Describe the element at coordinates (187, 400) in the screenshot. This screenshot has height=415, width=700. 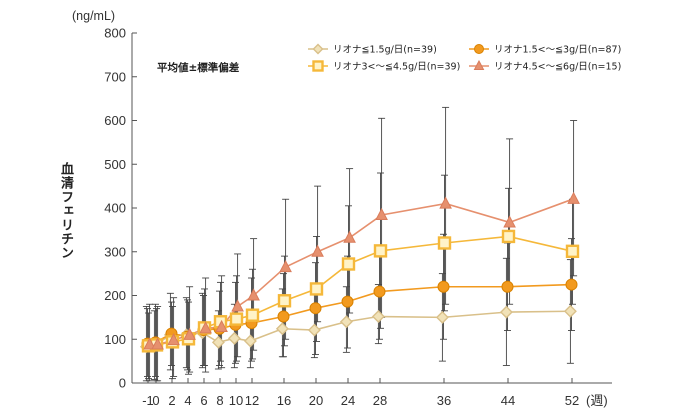
I see `x-tick-label: 4` at that location.